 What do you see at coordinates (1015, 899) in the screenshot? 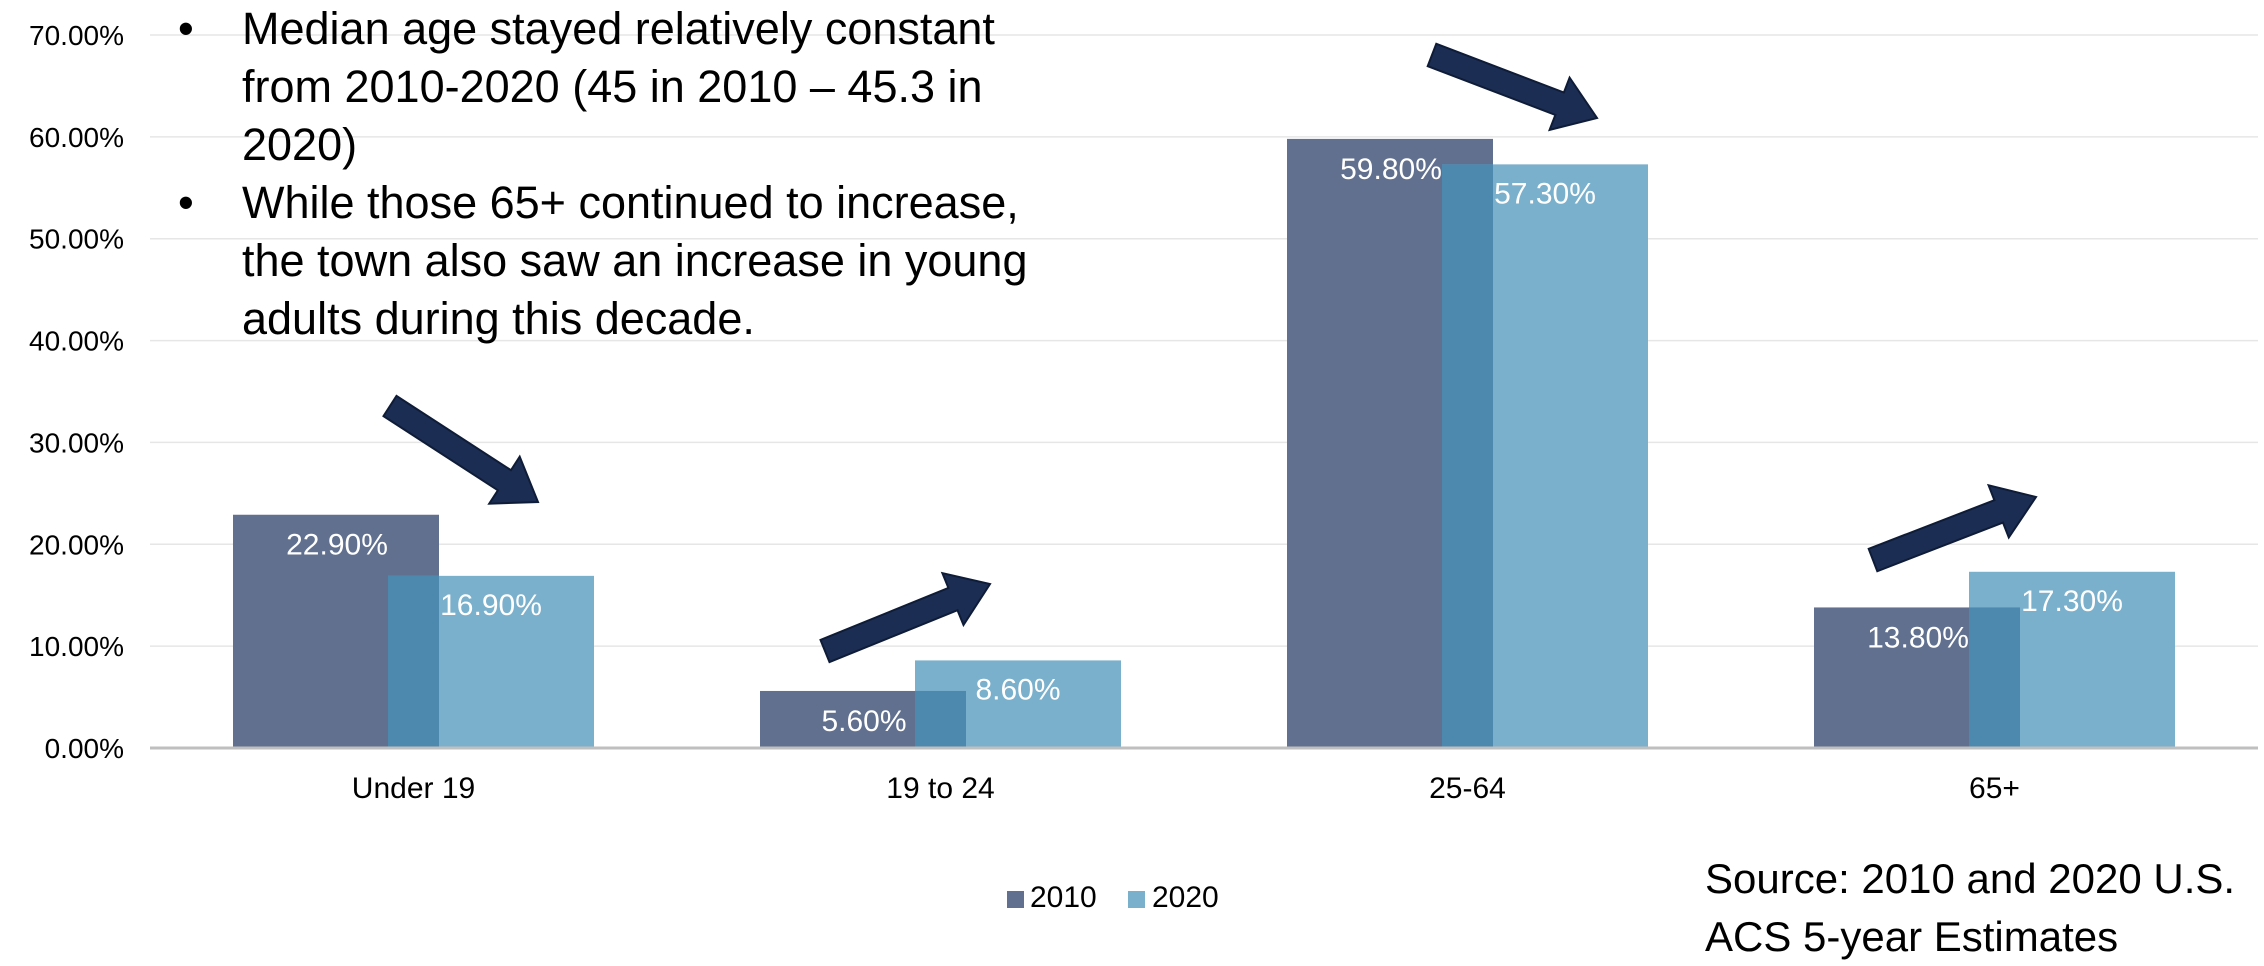
I see `legend-swatch-2010` at bounding box center [1015, 899].